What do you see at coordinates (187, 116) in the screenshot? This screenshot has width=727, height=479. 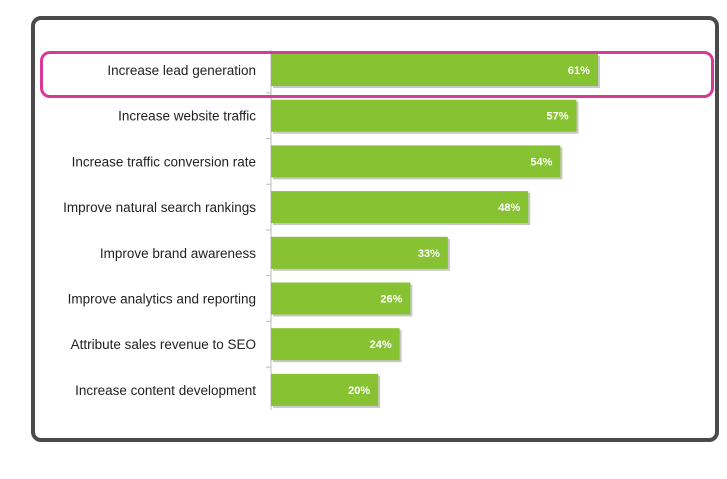 I see `category-label: Increase website traffic` at bounding box center [187, 116].